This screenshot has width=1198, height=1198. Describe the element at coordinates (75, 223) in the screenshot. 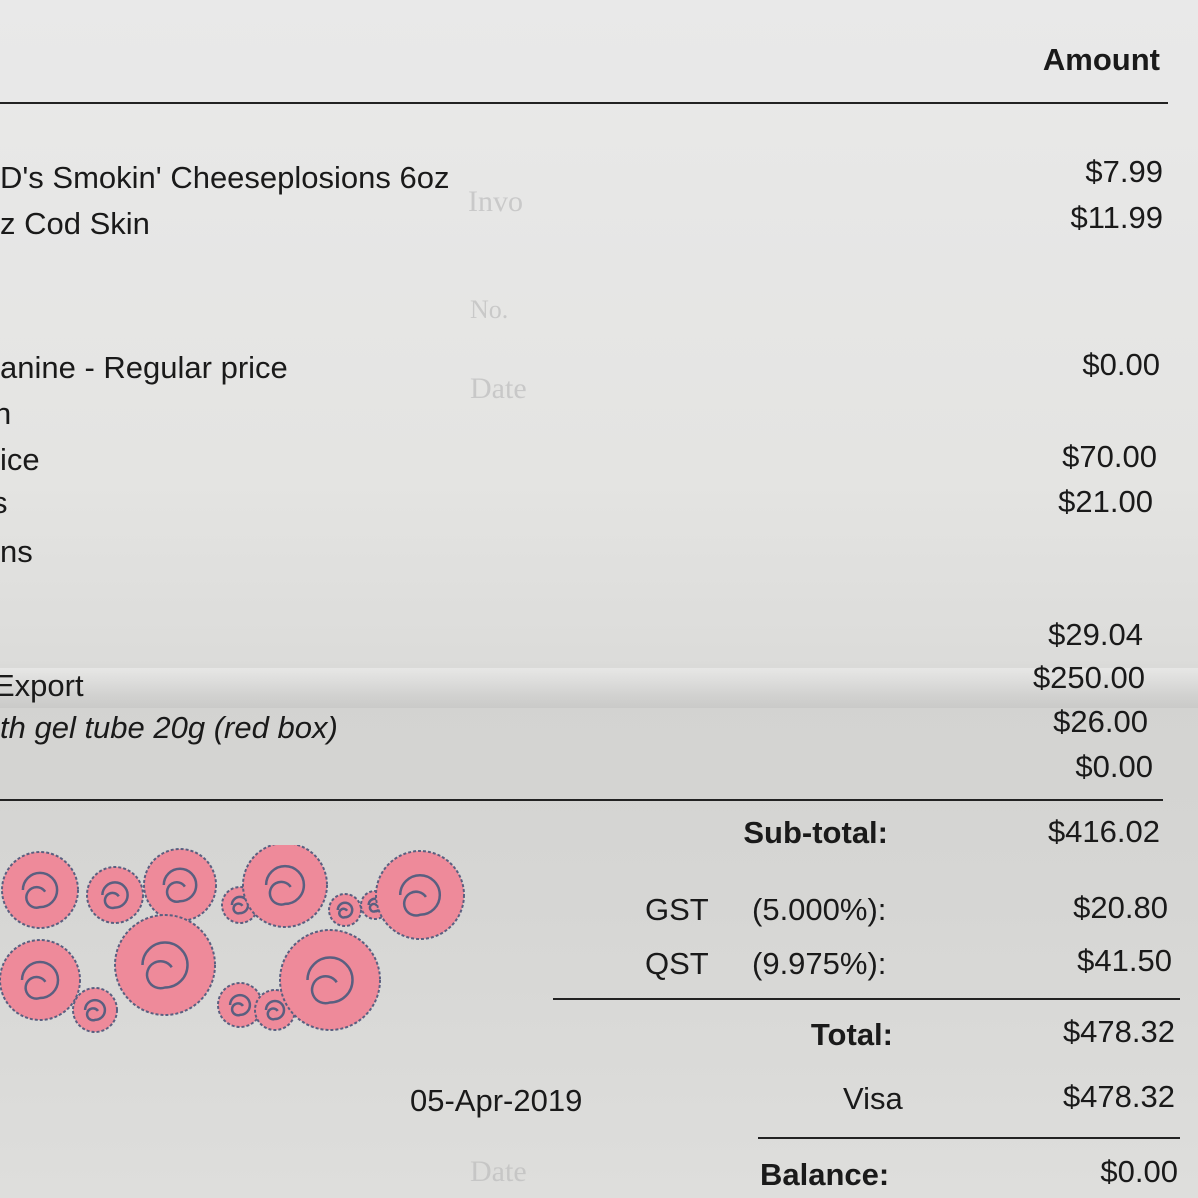

I see `item-description: z Cod Skin` at that location.